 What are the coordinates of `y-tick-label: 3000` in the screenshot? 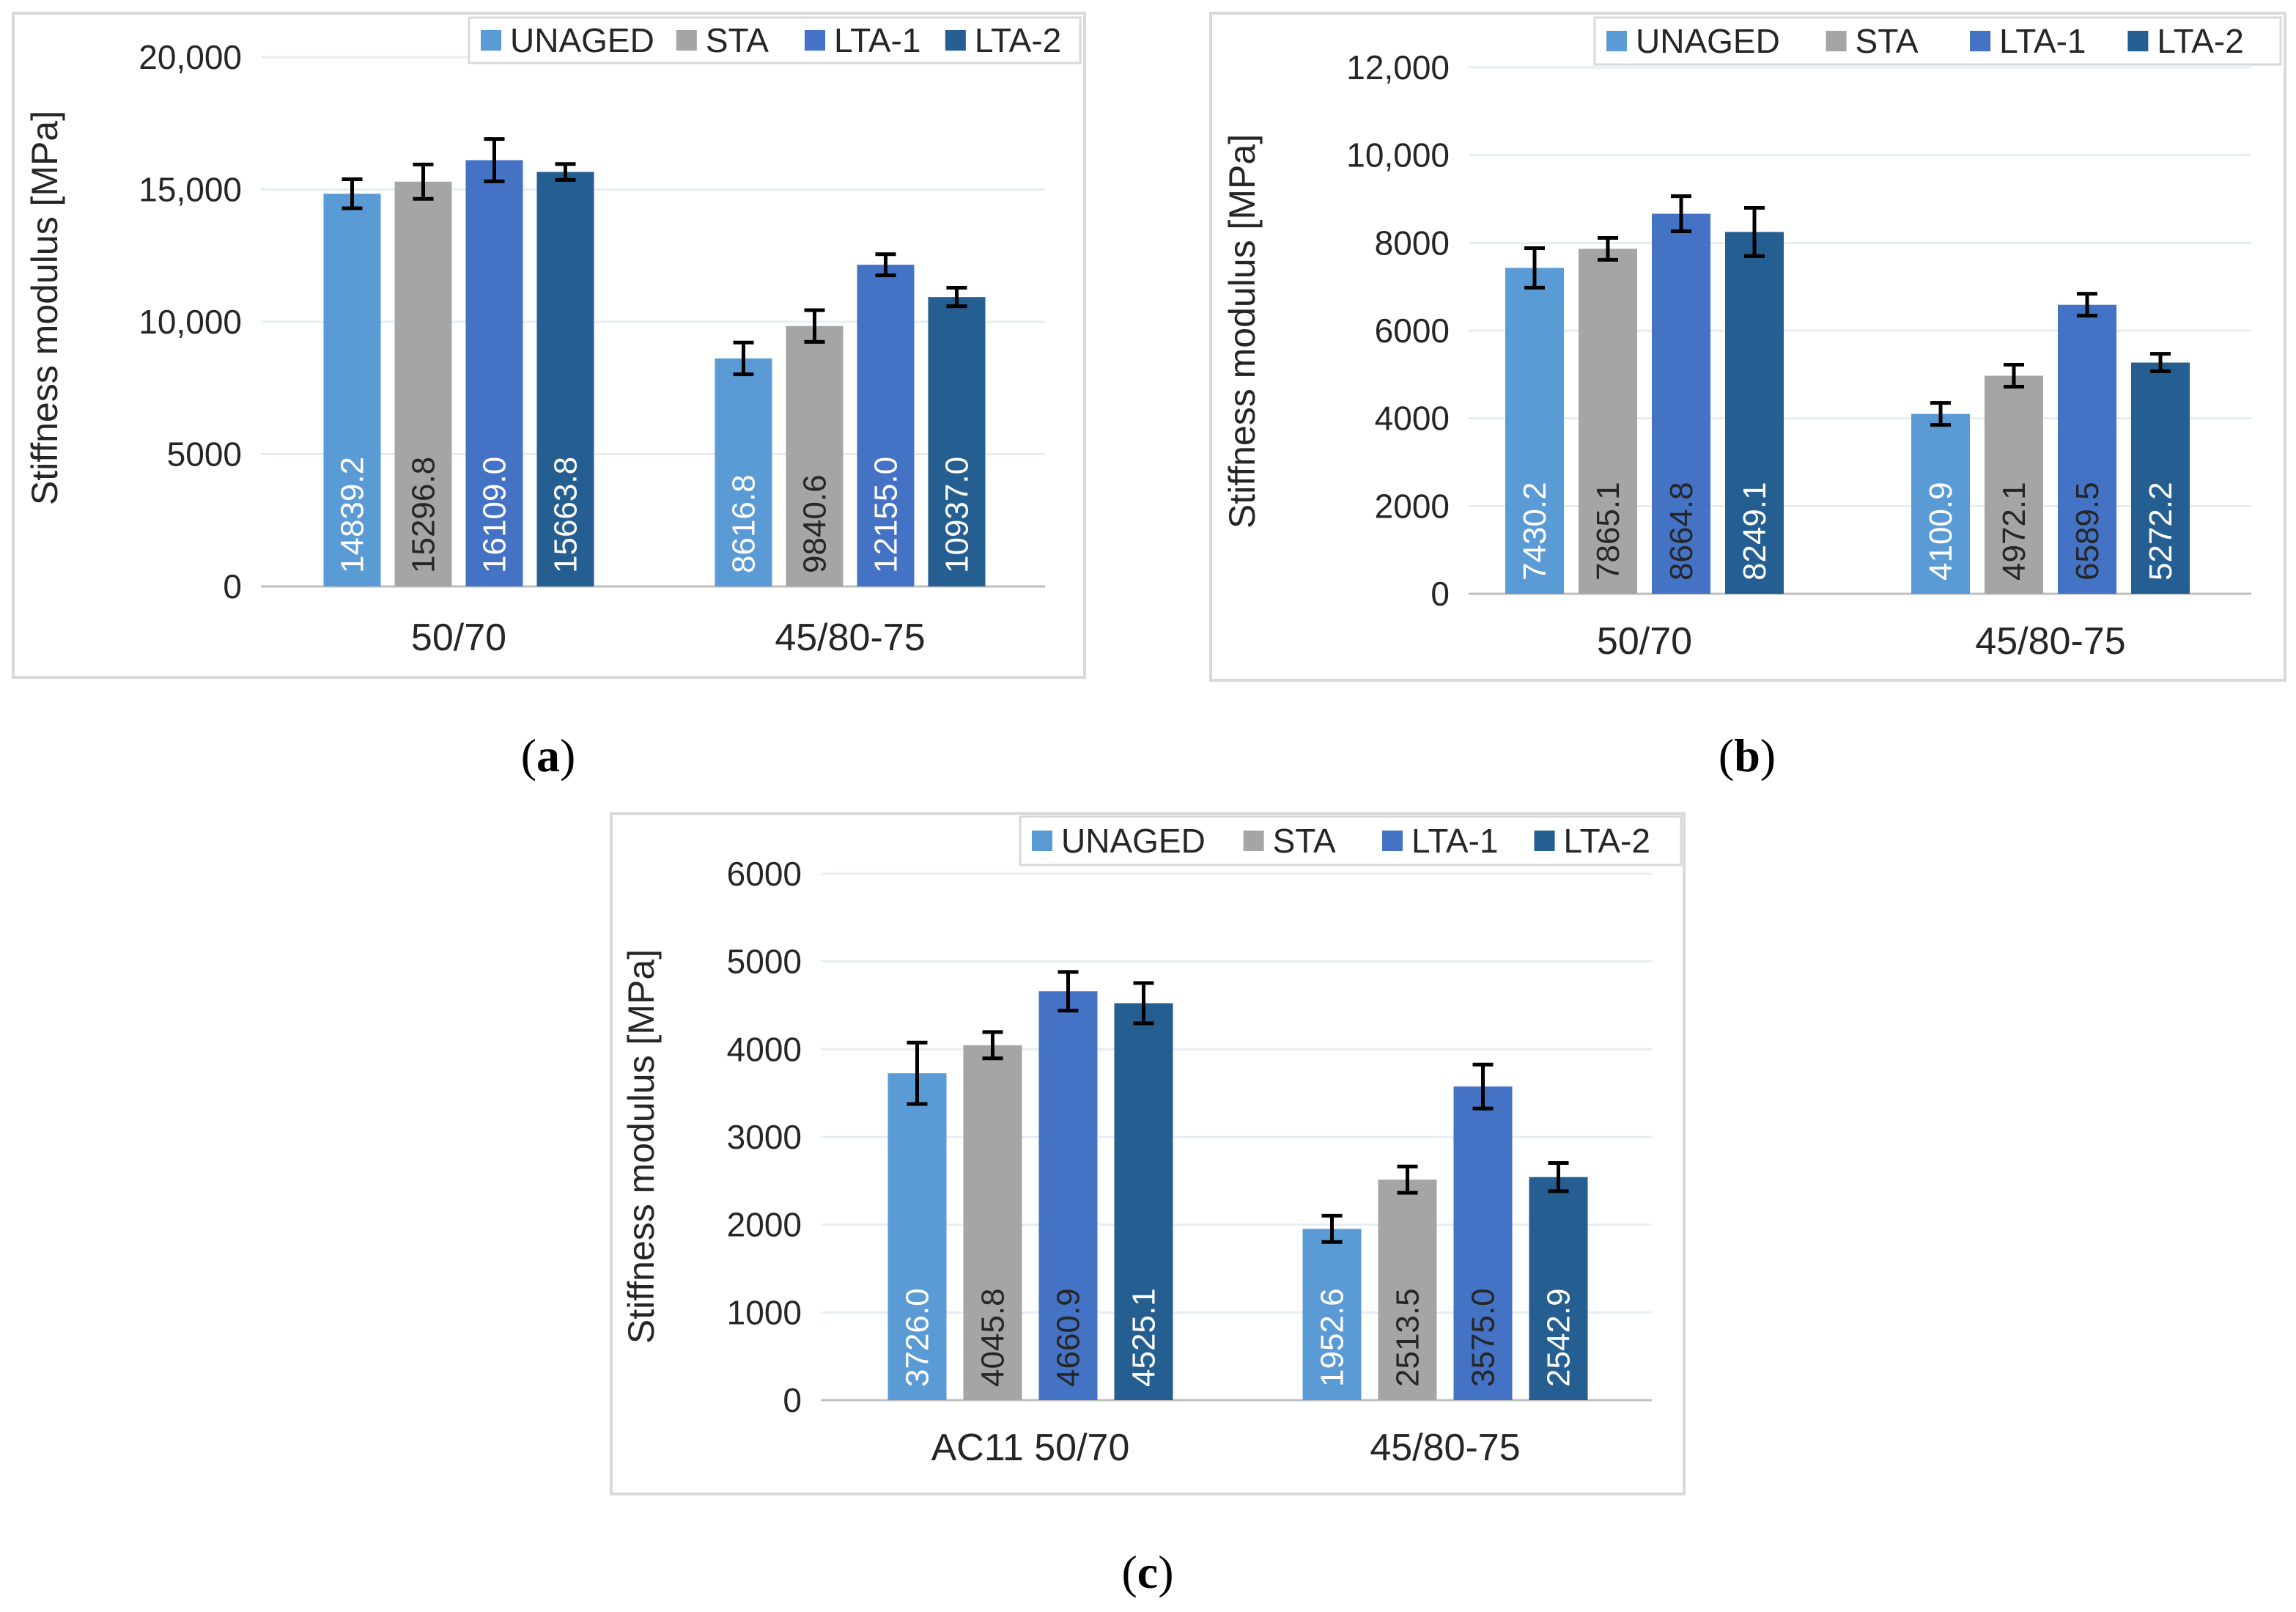 It's located at (764, 1137).